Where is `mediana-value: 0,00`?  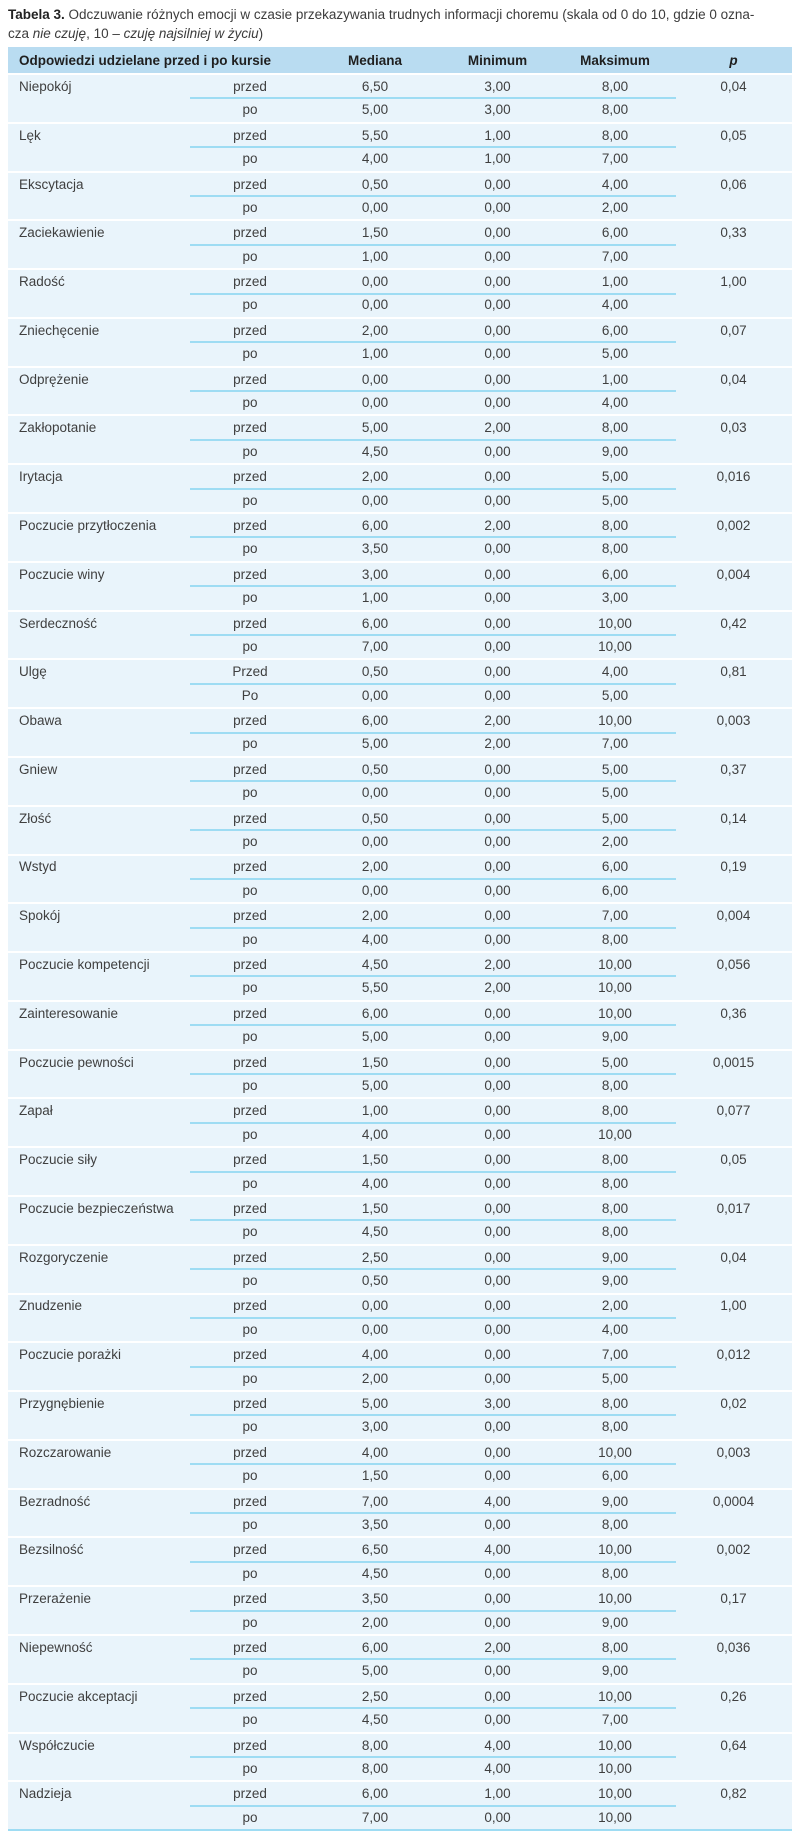 mediana-value: 0,00 is located at coordinates (375, 1306).